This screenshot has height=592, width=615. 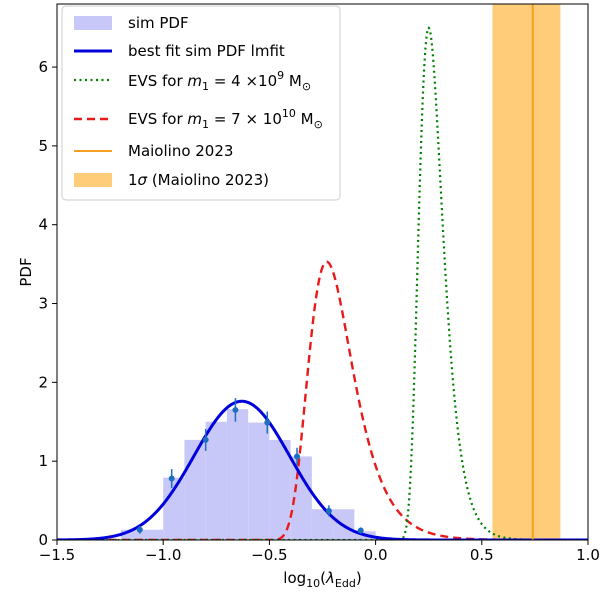 I want to click on x-tick-label-4: 0.5, so click(x=482, y=555).